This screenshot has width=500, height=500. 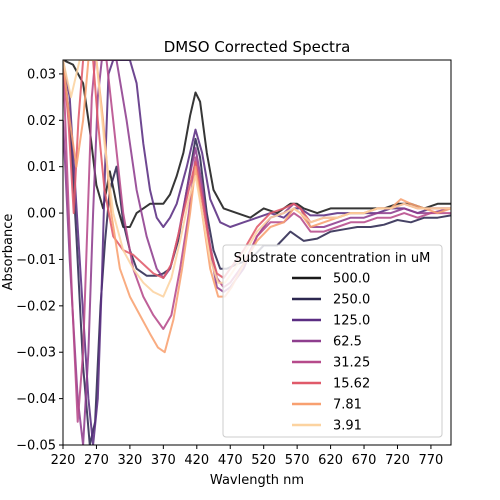 I want to click on x-tick-label: 770, so click(x=431, y=460).